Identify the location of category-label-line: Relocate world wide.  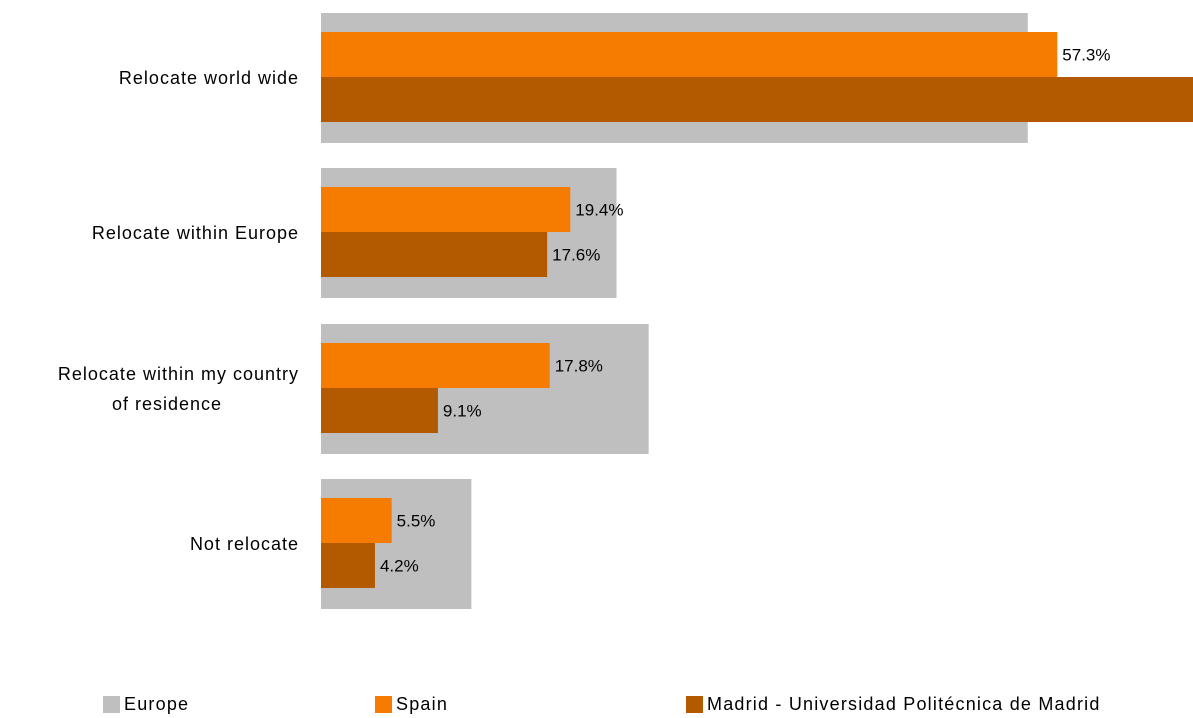
(209, 78).